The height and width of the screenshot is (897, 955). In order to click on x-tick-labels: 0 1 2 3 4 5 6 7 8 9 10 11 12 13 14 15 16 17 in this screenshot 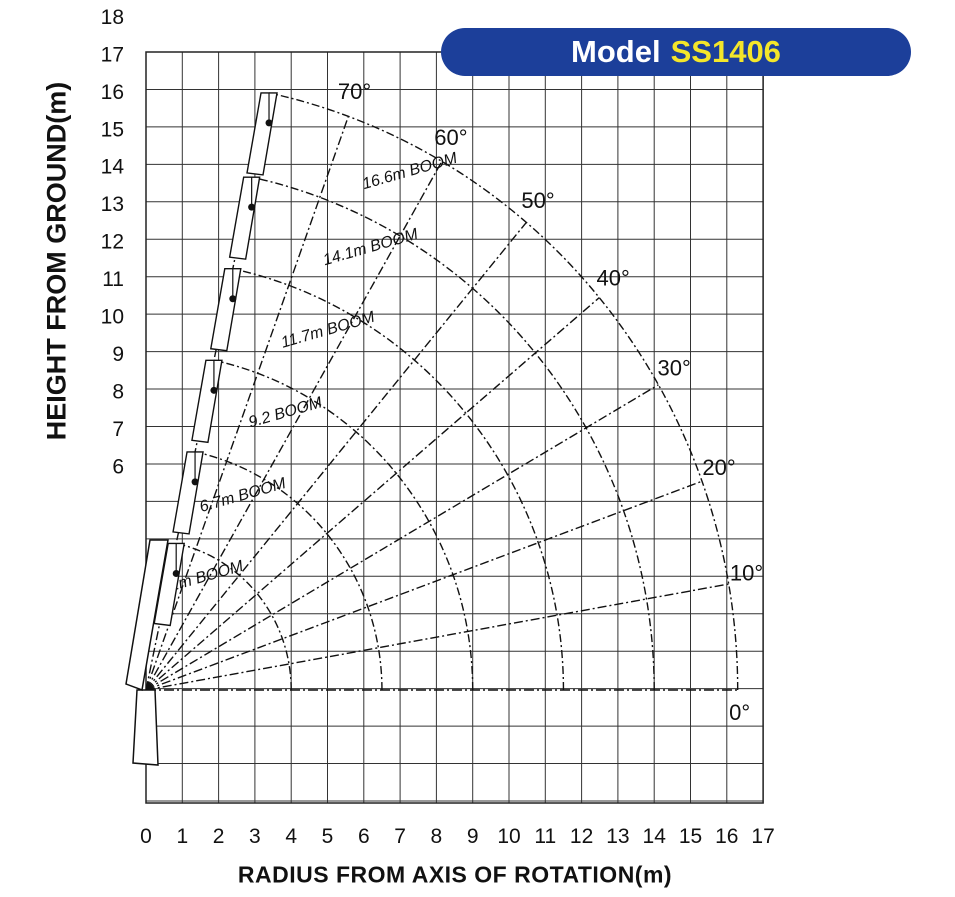, I will do `click(457, 836)`.